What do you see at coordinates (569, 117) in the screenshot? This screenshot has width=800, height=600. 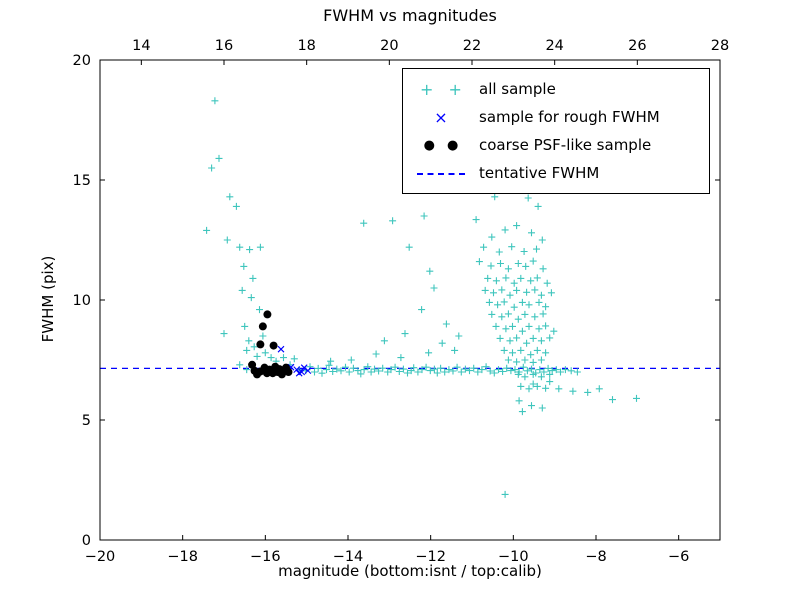 I see `legend-label: sample for rough FWHM` at bounding box center [569, 117].